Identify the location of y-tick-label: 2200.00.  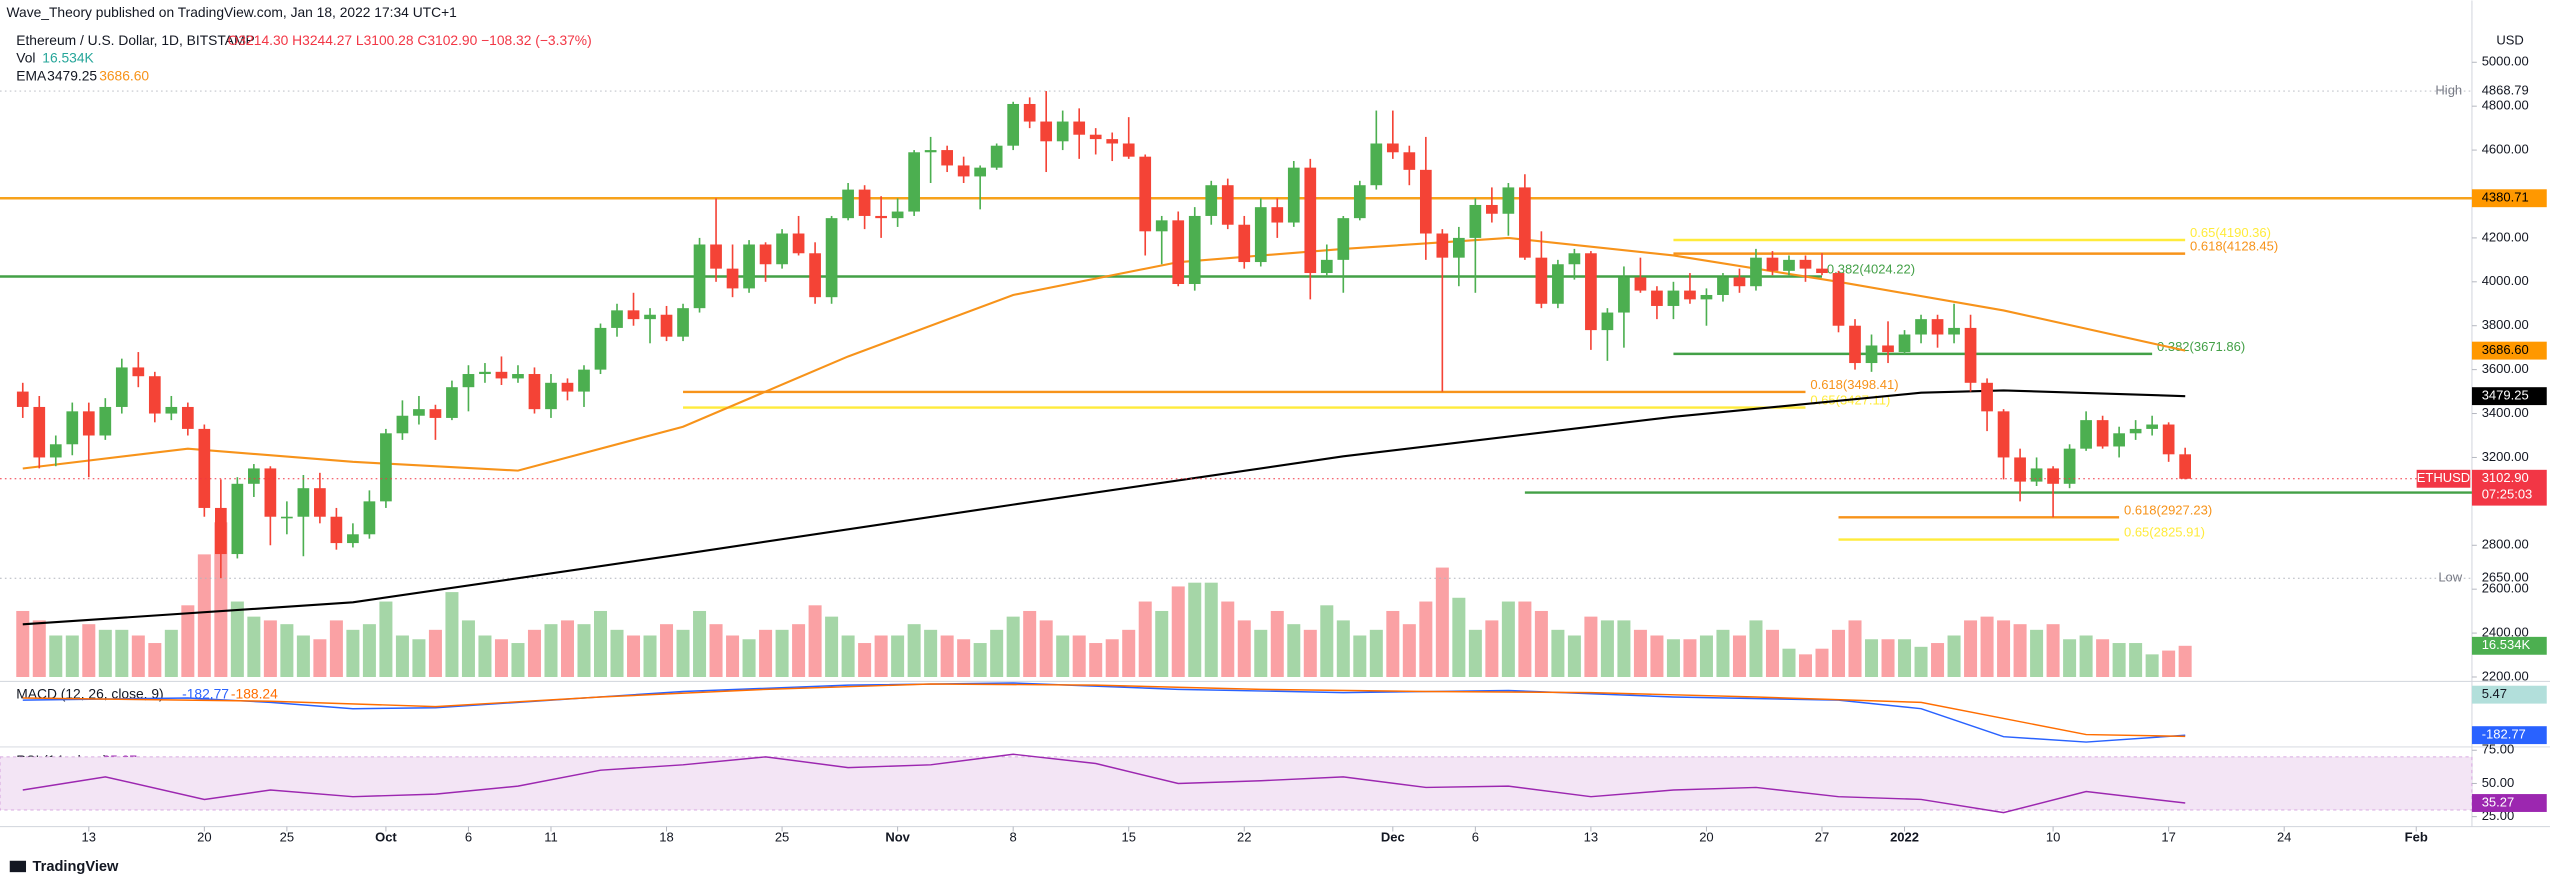
(2505, 675).